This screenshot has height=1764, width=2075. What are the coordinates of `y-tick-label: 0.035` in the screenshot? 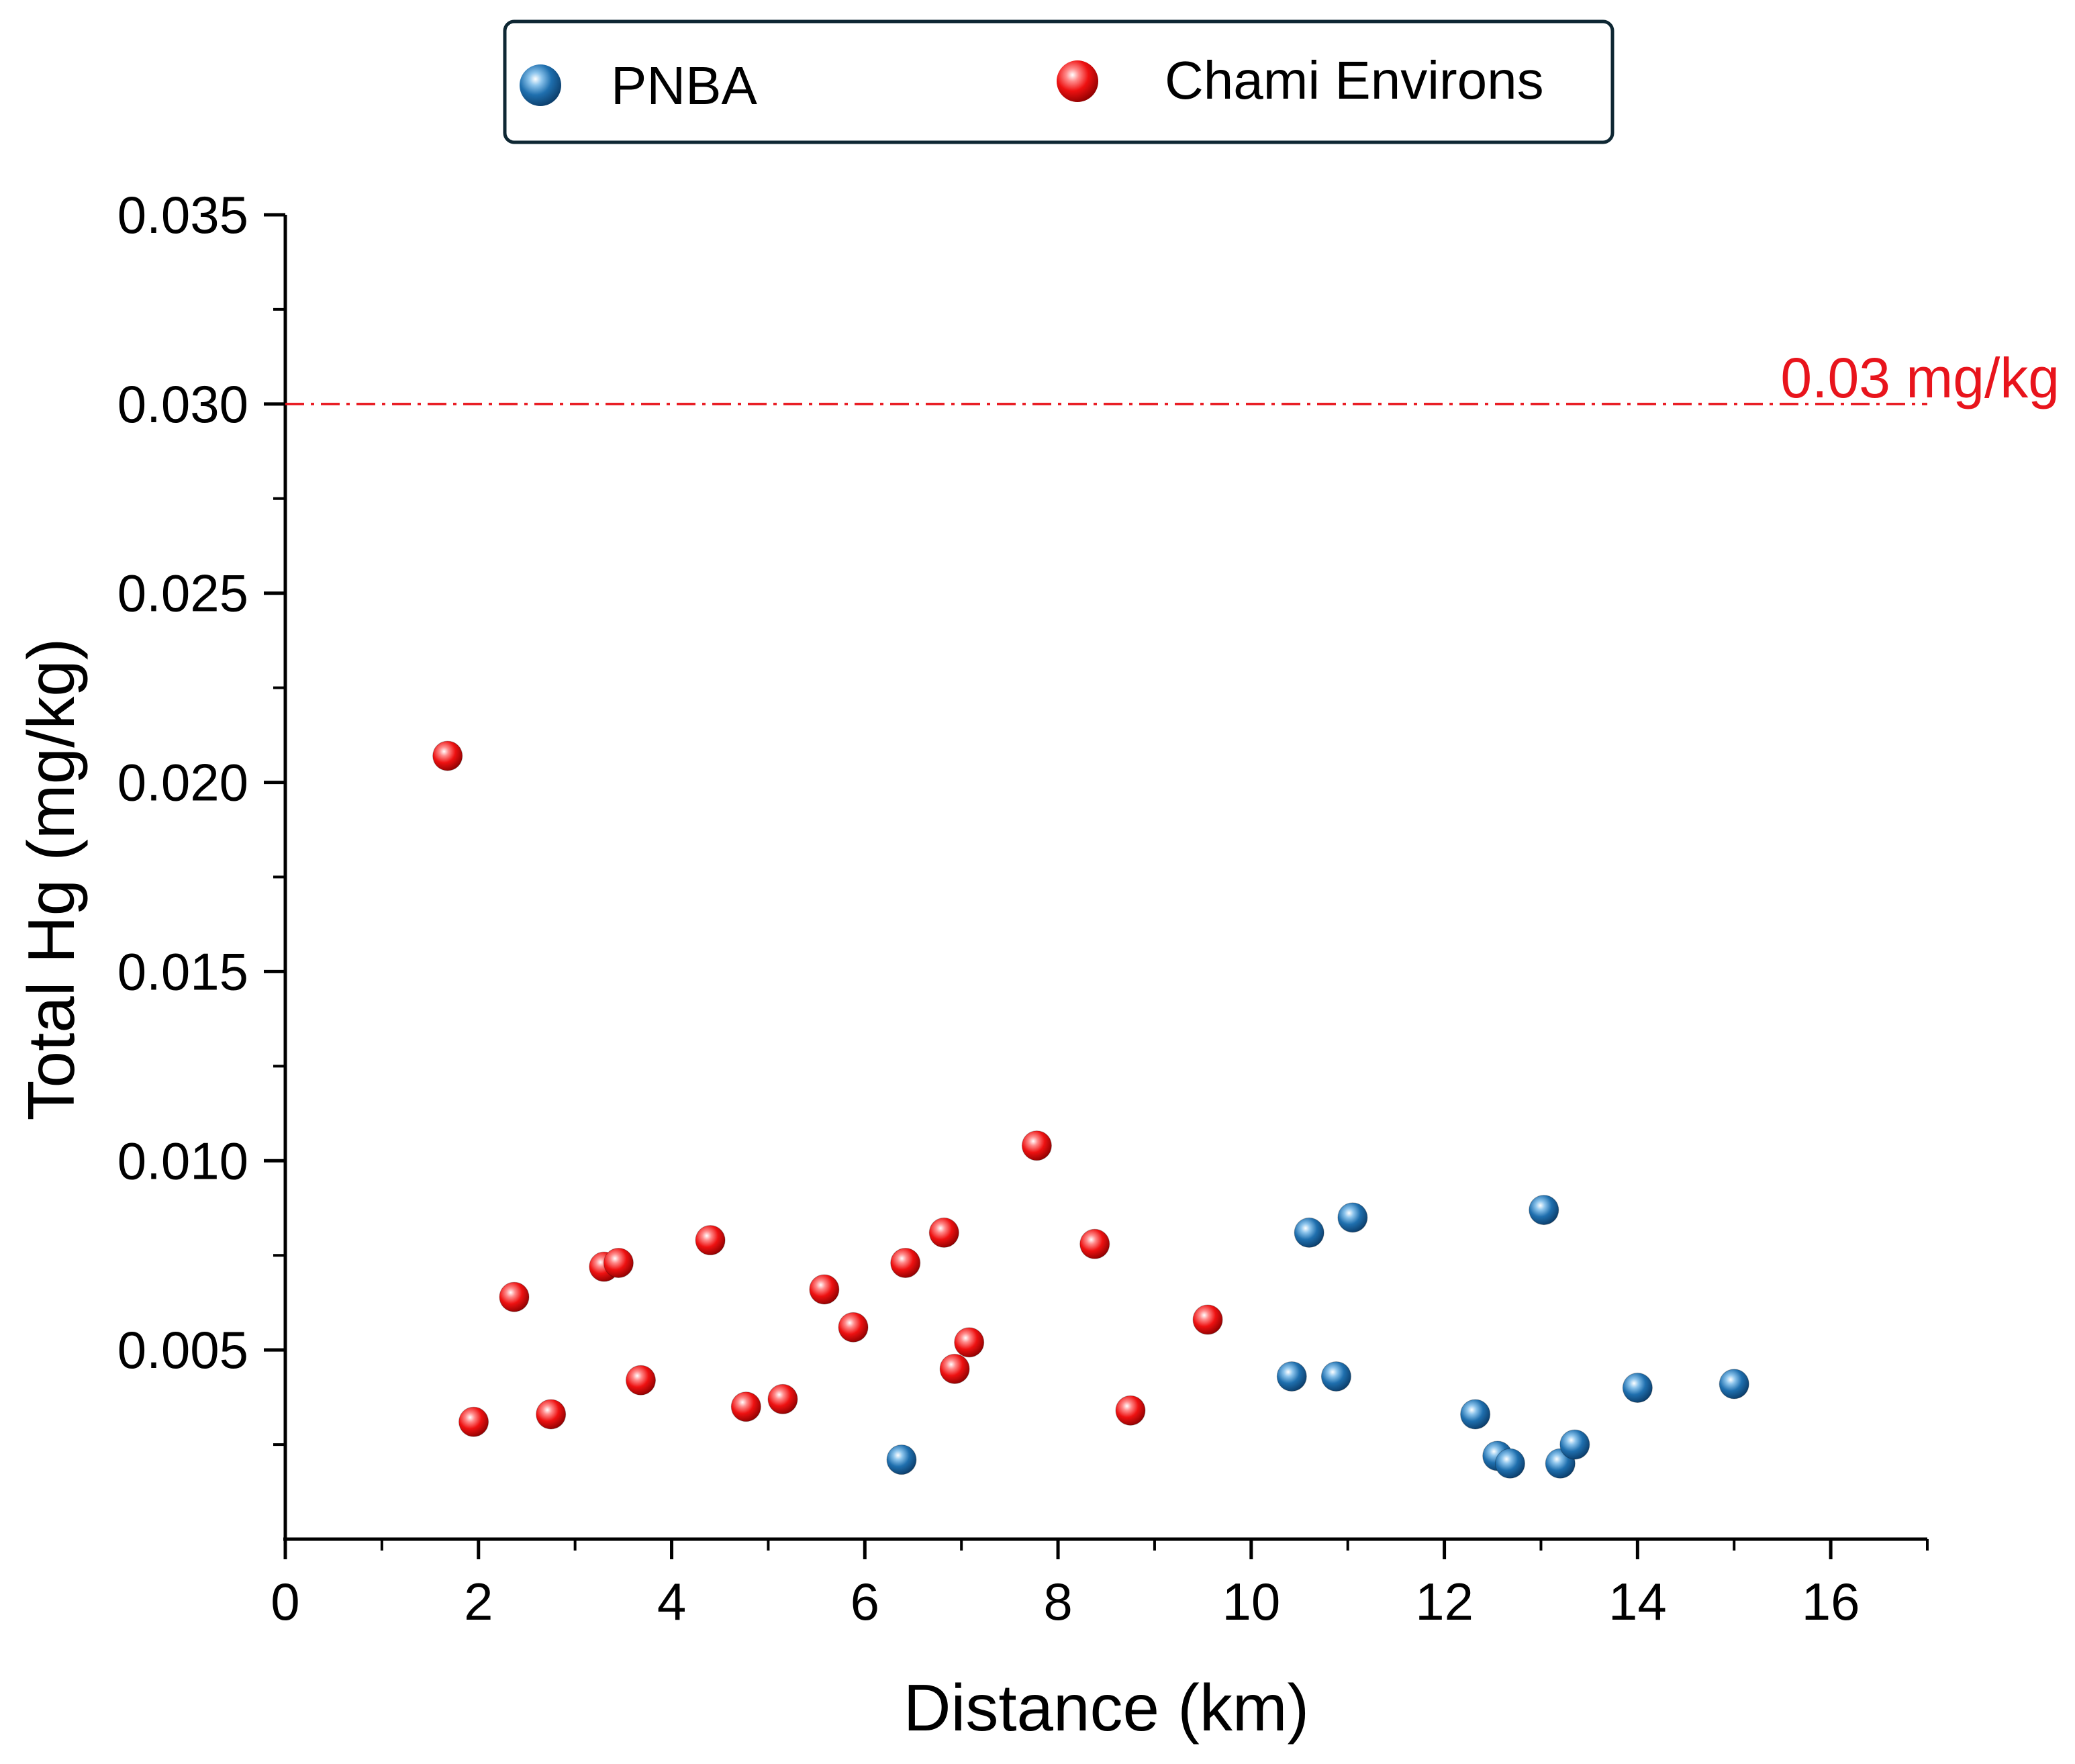 It's located at (183, 215).